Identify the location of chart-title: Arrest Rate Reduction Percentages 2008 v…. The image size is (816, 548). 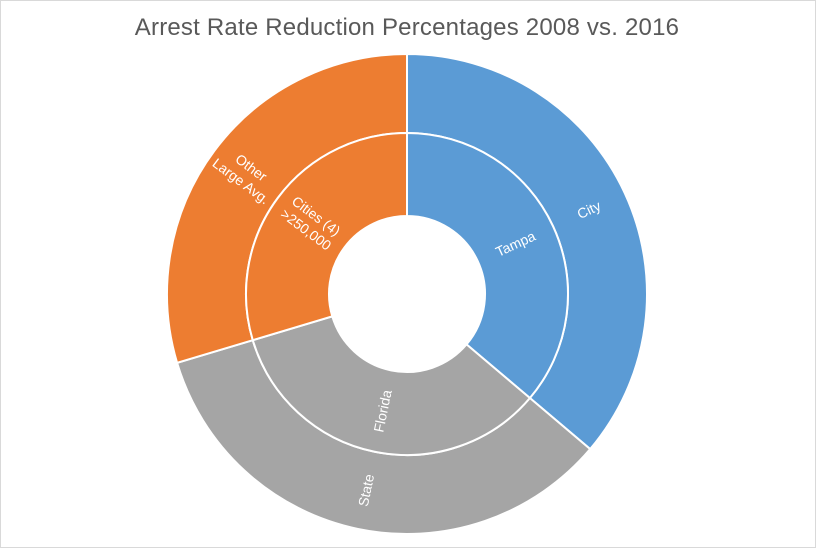
(407, 27).